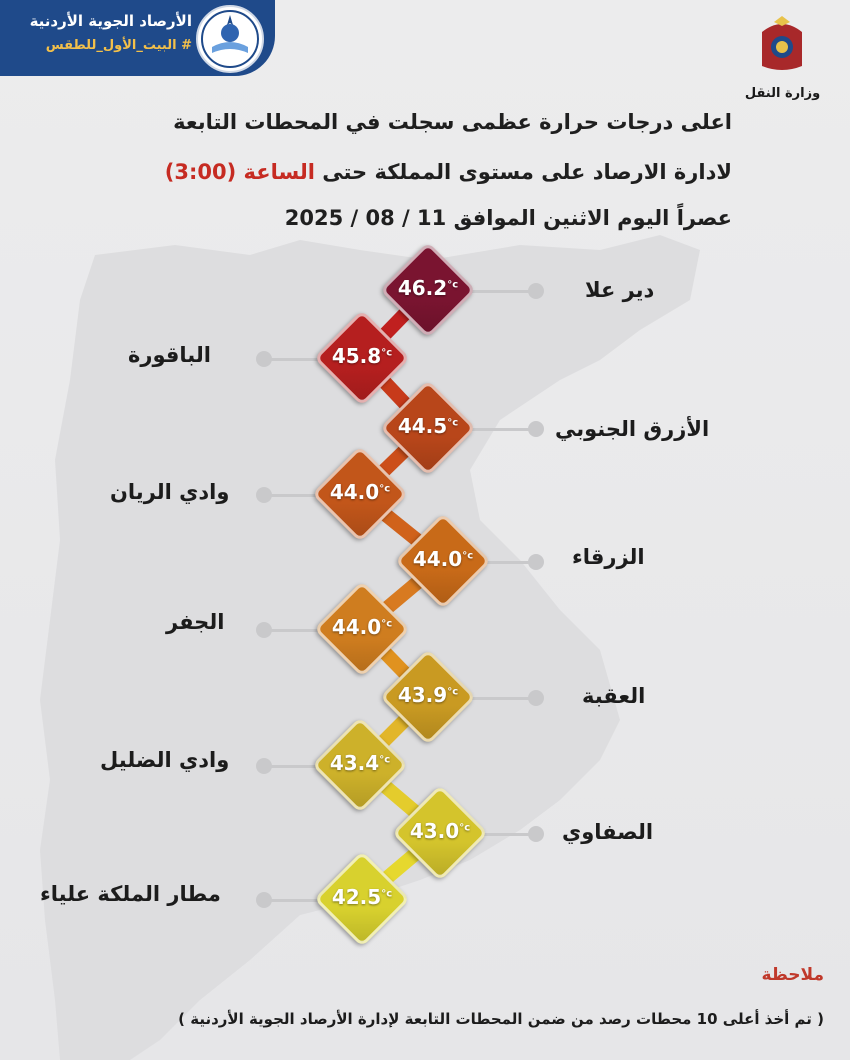 The height and width of the screenshot is (1060, 850). I want to click on temperature-diamond: 43.9°c, so click(428, 697).